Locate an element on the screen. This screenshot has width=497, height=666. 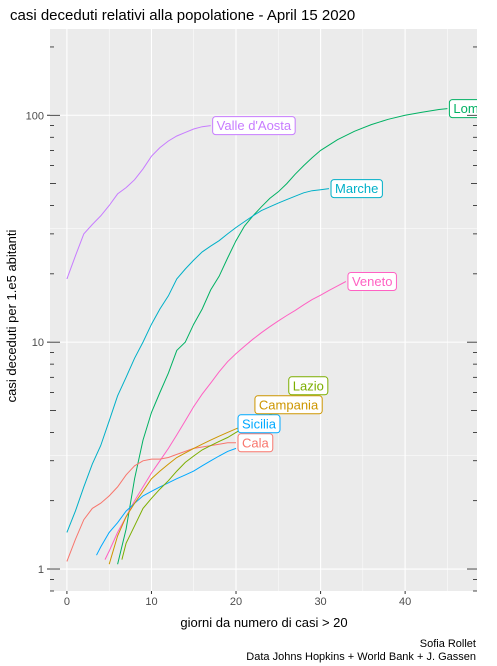
x-tick-label: 20 is located at coordinates (236, 602).